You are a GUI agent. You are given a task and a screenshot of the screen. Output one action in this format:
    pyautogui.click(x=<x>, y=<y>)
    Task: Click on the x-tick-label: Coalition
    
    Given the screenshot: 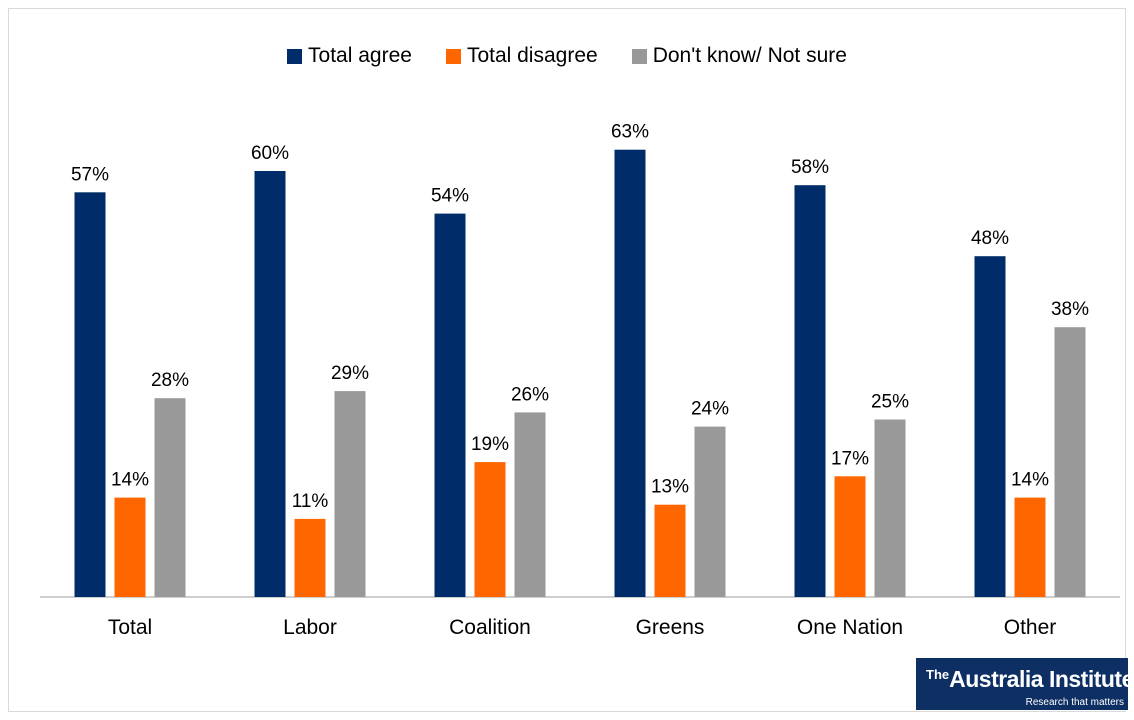 What is the action you would take?
    pyautogui.click(x=490, y=627)
    